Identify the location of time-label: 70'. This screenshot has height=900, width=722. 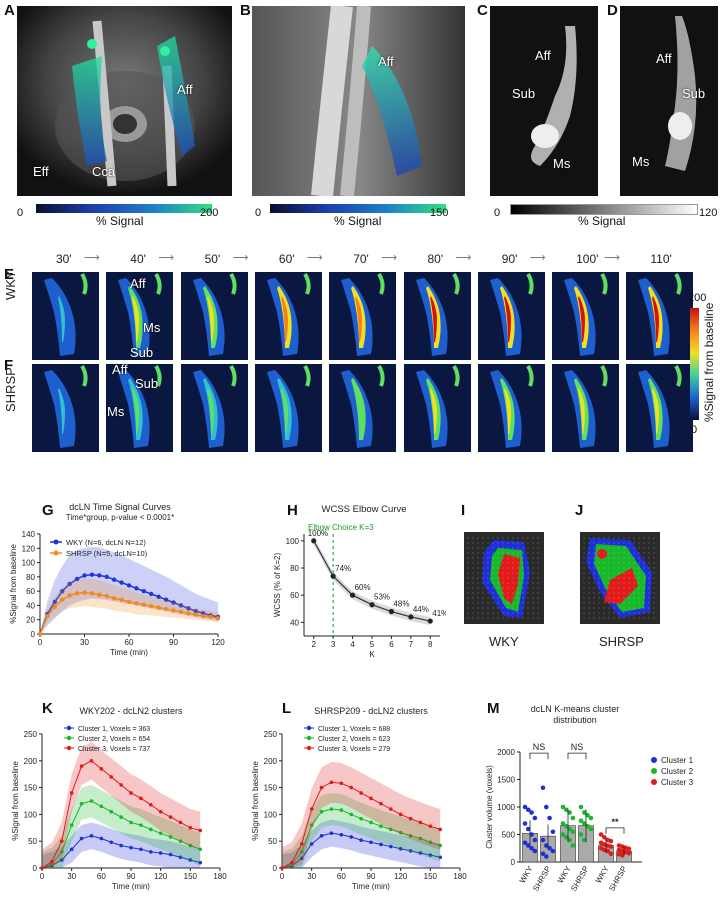
(361, 259).